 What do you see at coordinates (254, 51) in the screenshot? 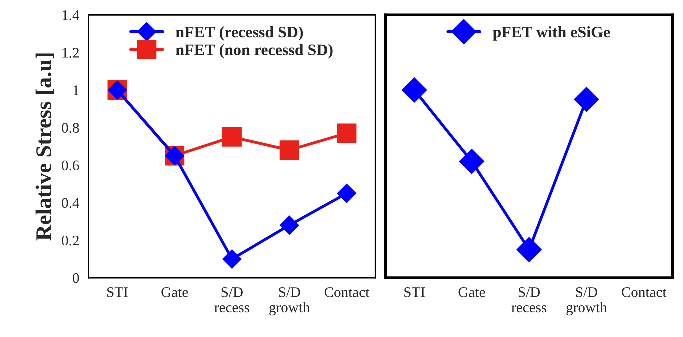
I see `legend-label: nFET (non recessd SD)` at bounding box center [254, 51].